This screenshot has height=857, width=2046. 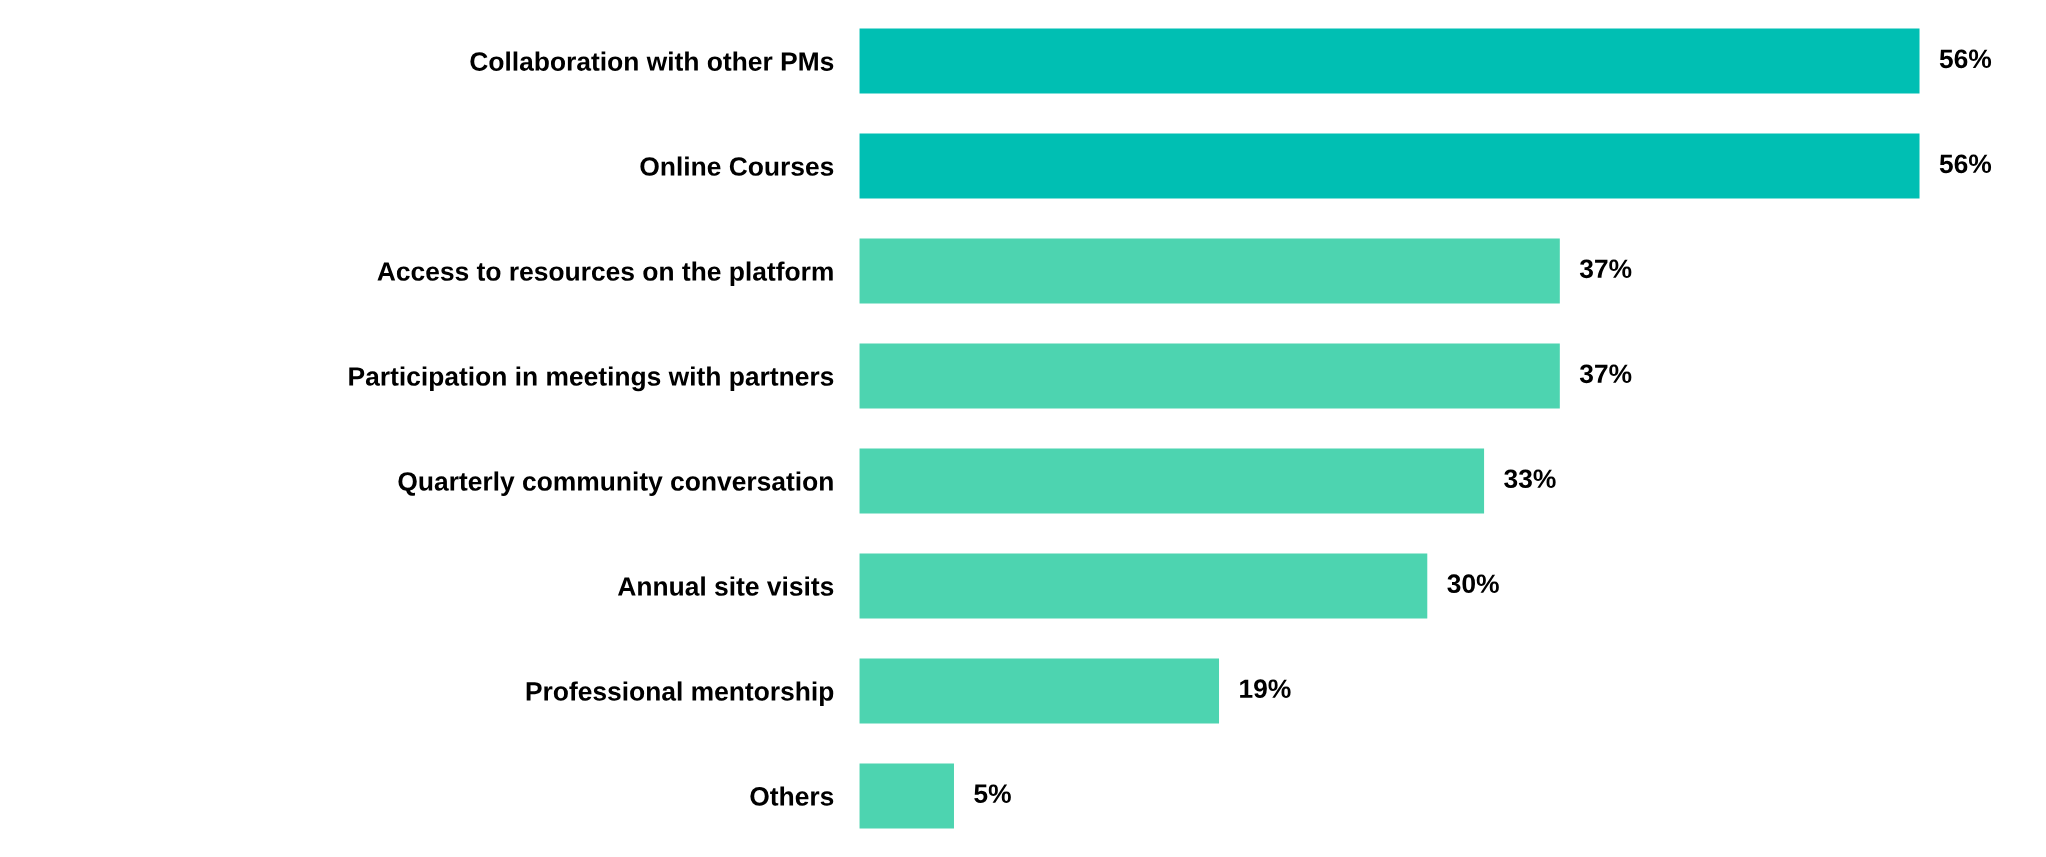 What do you see at coordinates (992, 794) in the screenshot?
I see `data-label: 5%` at bounding box center [992, 794].